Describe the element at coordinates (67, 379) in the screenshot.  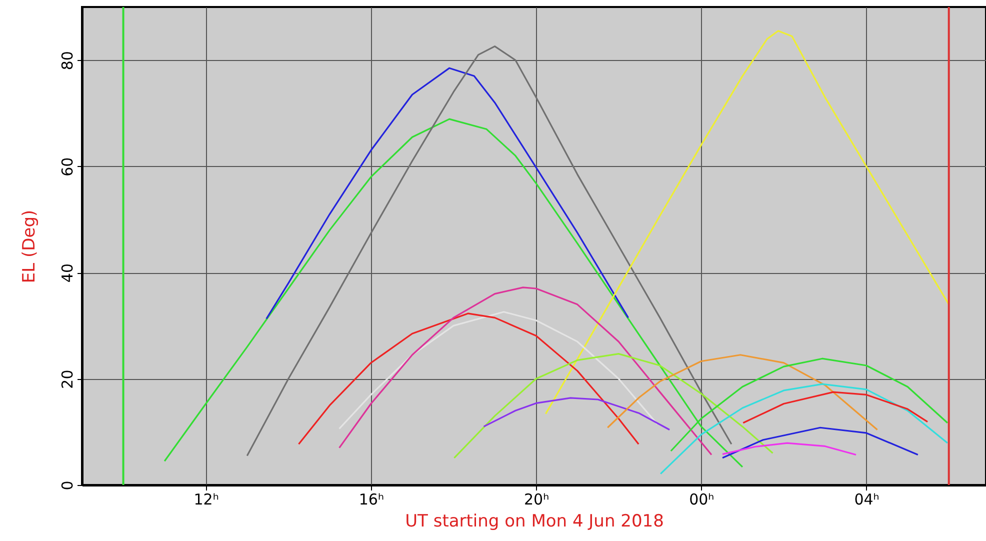
I see `y-tick-label: 20` at that location.